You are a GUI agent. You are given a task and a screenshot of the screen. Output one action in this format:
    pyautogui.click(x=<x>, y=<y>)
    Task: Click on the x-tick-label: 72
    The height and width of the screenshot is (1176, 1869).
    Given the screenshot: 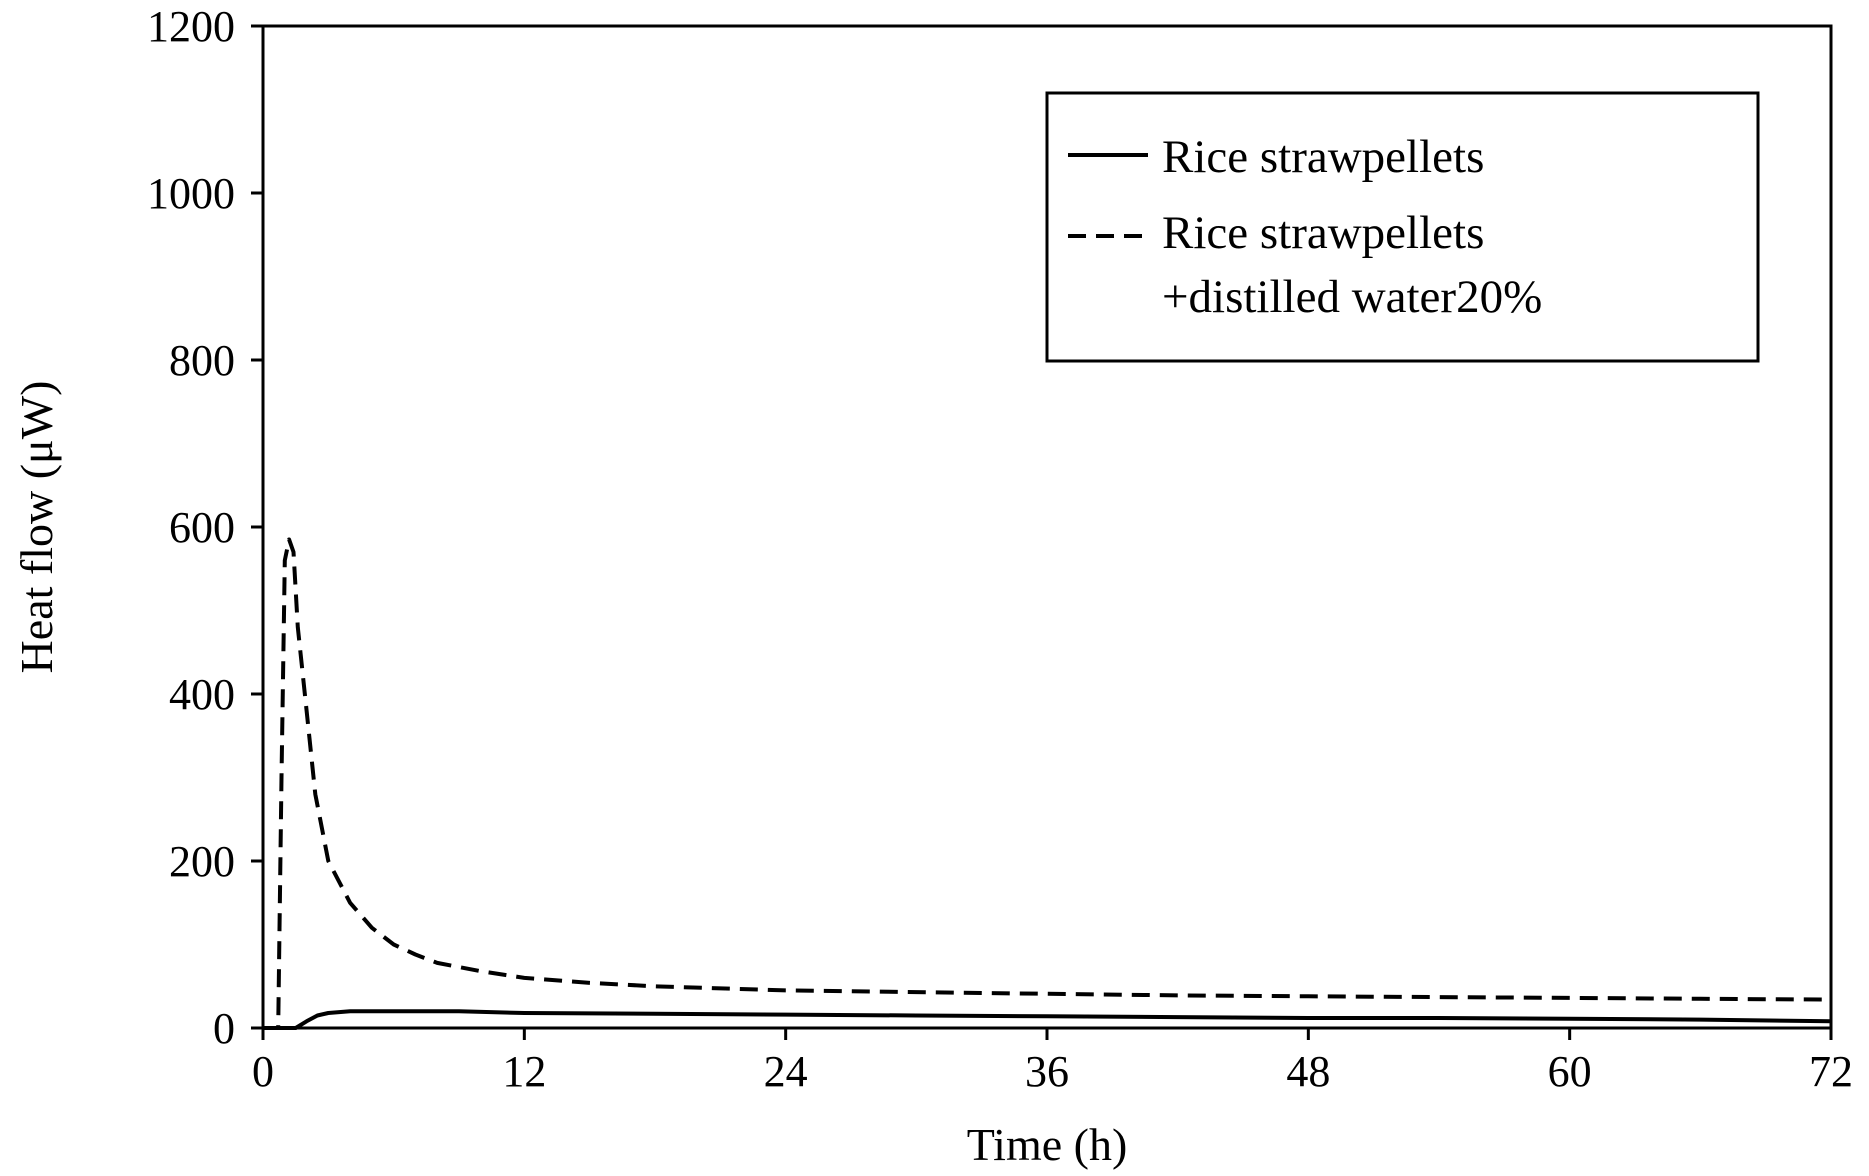 What is the action you would take?
    pyautogui.click(x=1831, y=1071)
    